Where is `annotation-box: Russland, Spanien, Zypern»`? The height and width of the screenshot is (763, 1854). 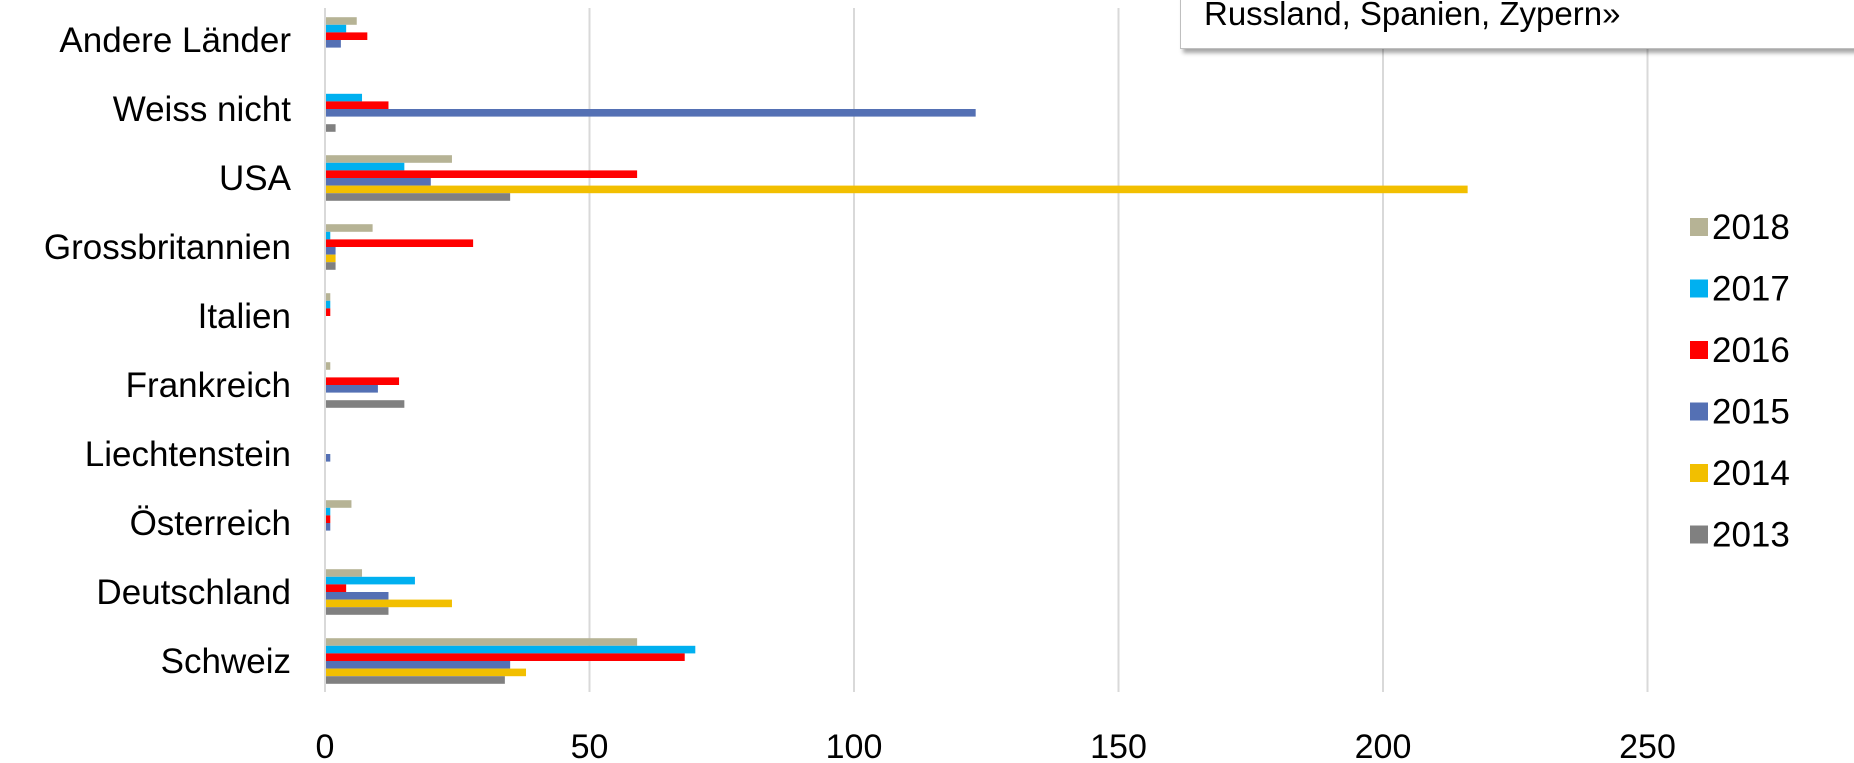
annotation-box: Russland, Spanien, Zypern» is located at coordinates (1517, 24).